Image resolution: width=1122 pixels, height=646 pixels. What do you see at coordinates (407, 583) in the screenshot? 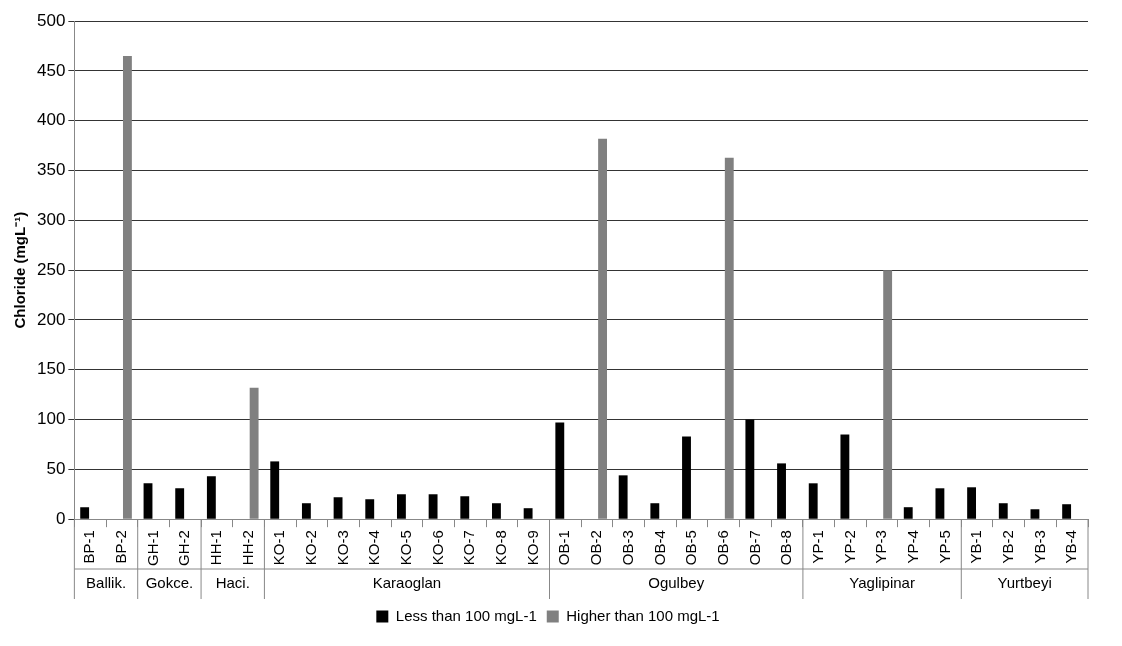
I see `text: Karaoglan` at bounding box center [407, 583].